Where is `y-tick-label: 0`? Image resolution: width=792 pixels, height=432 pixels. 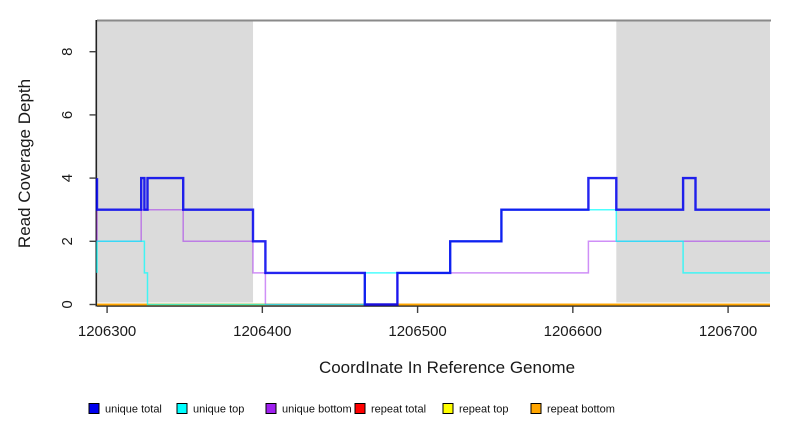 y-tick-label: 0 is located at coordinates (67, 304).